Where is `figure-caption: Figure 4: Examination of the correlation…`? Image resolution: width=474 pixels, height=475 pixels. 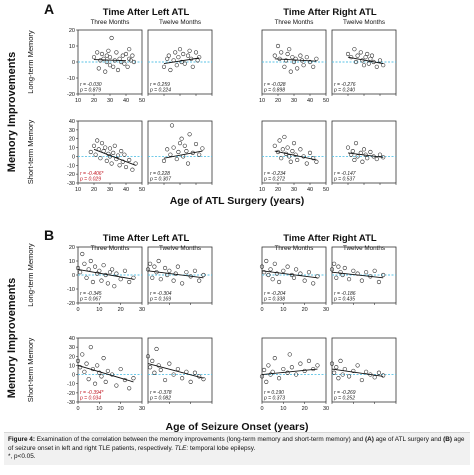 figure-caption: Figure 4: Examination of the correlation… is located at coordinates (237, 448).